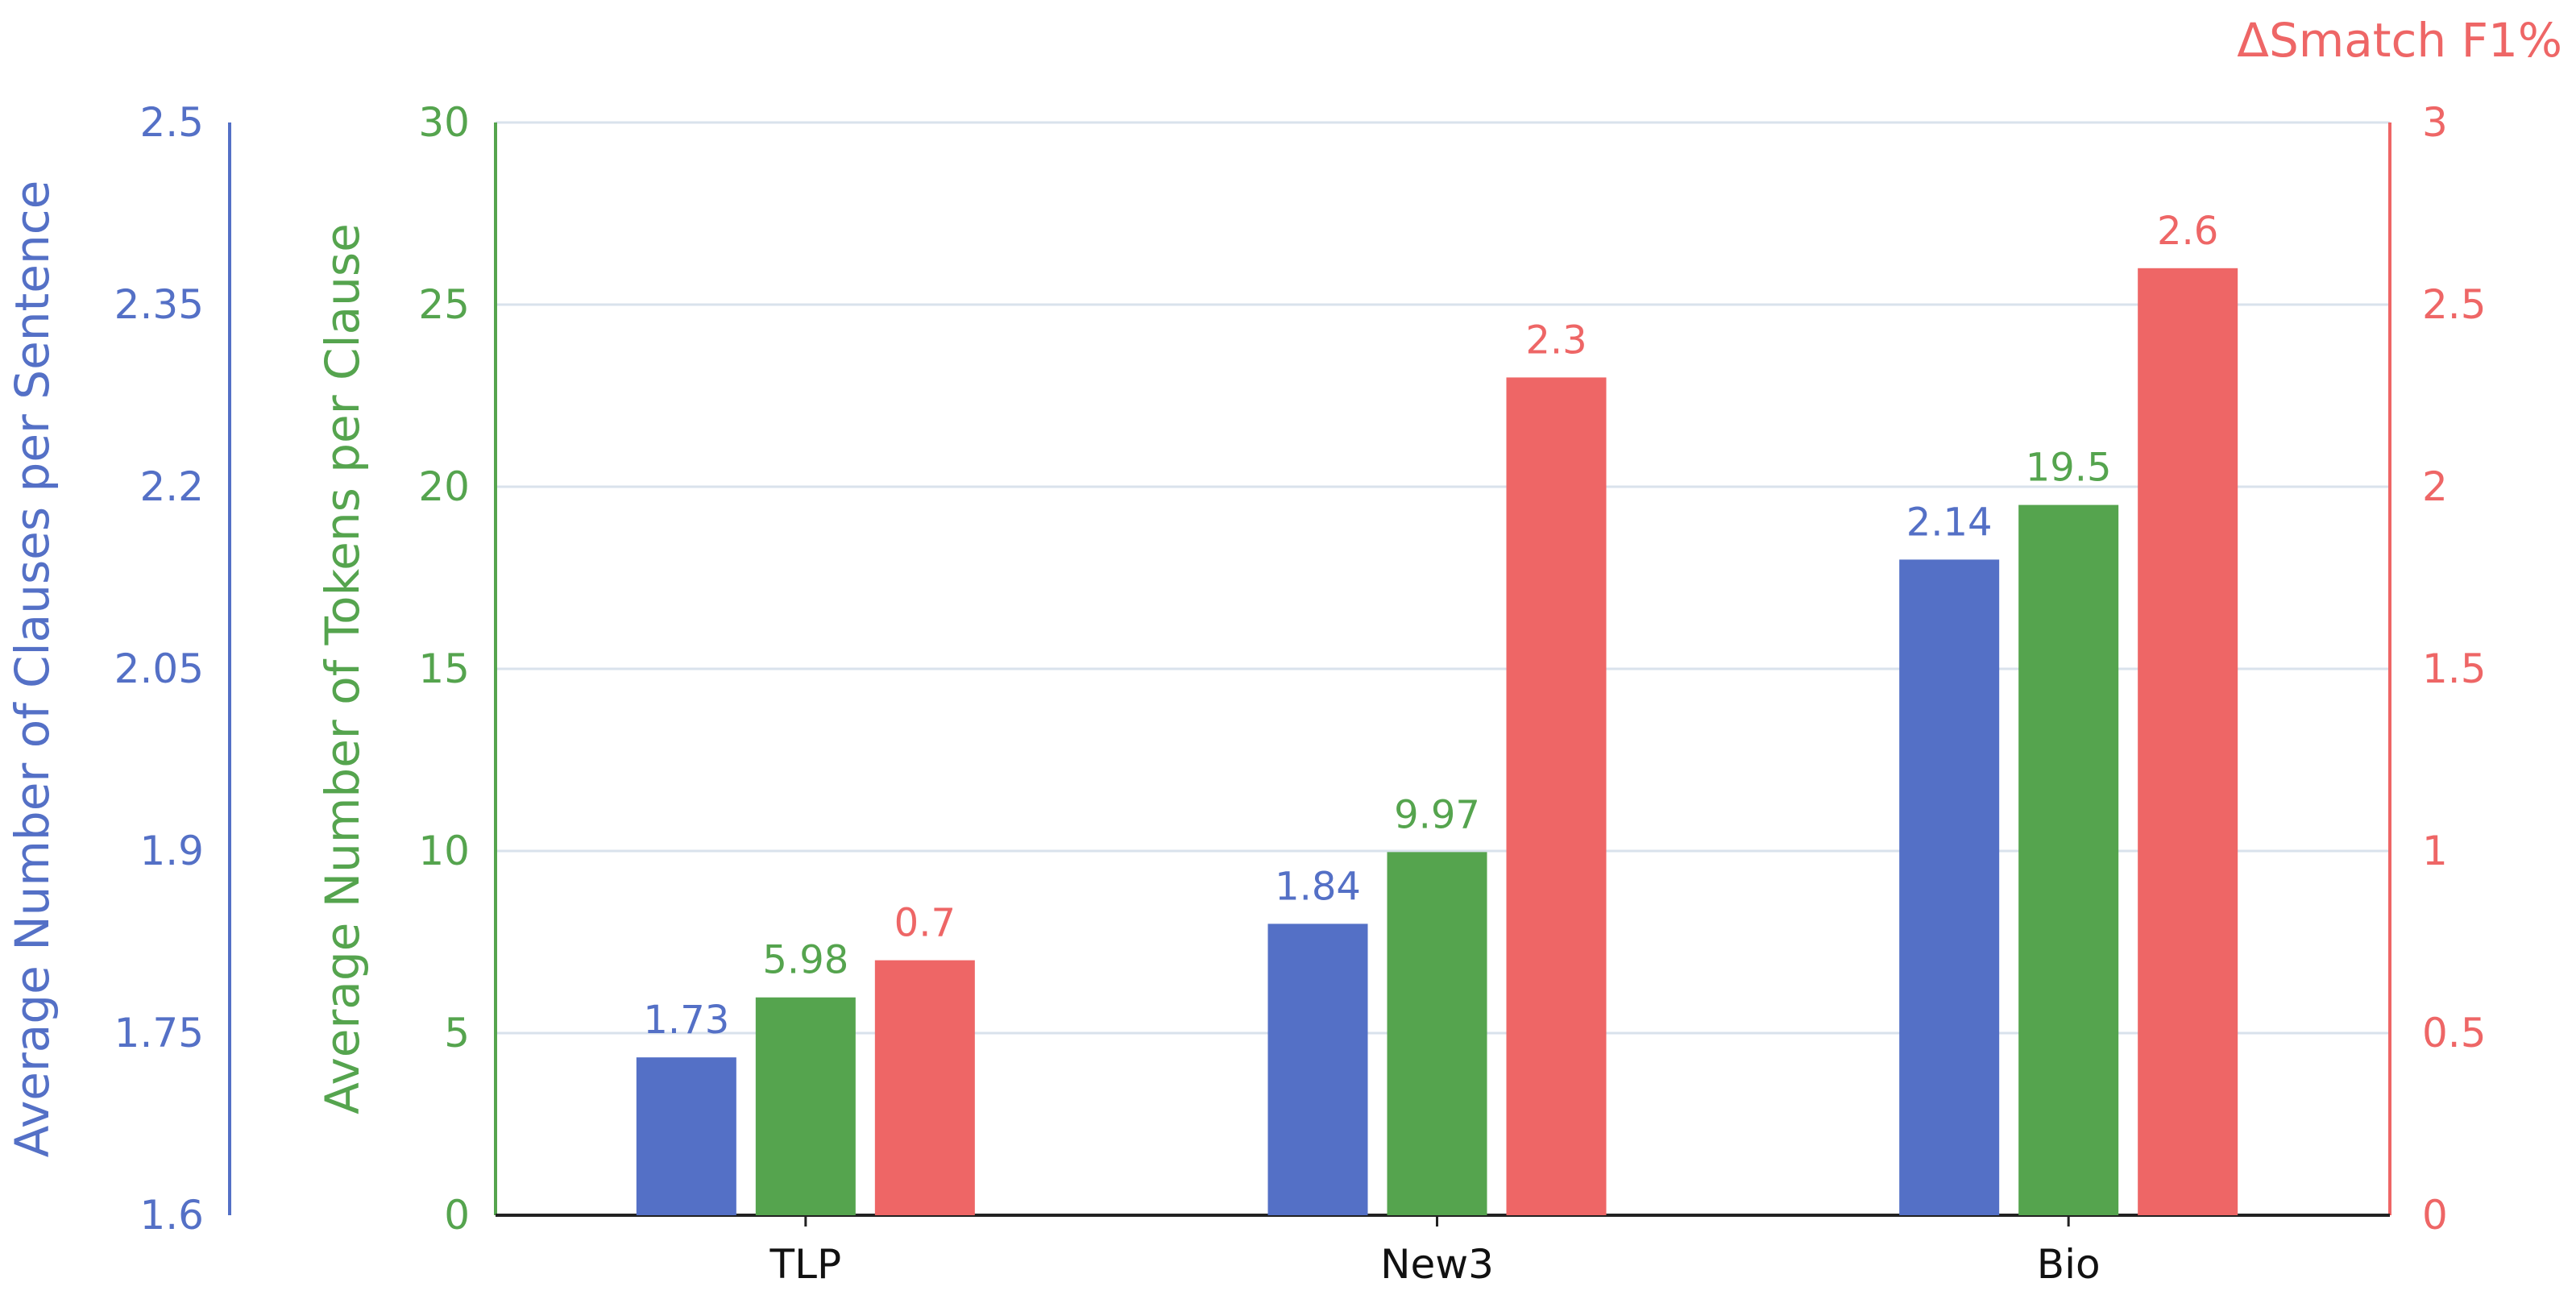 The width and height of the screenshot is (2576, 1295). What do you see at coordinates (444, 486) in the screenshot?
I see `tokens-tick-label: 20` at bounding box center [444, 486].